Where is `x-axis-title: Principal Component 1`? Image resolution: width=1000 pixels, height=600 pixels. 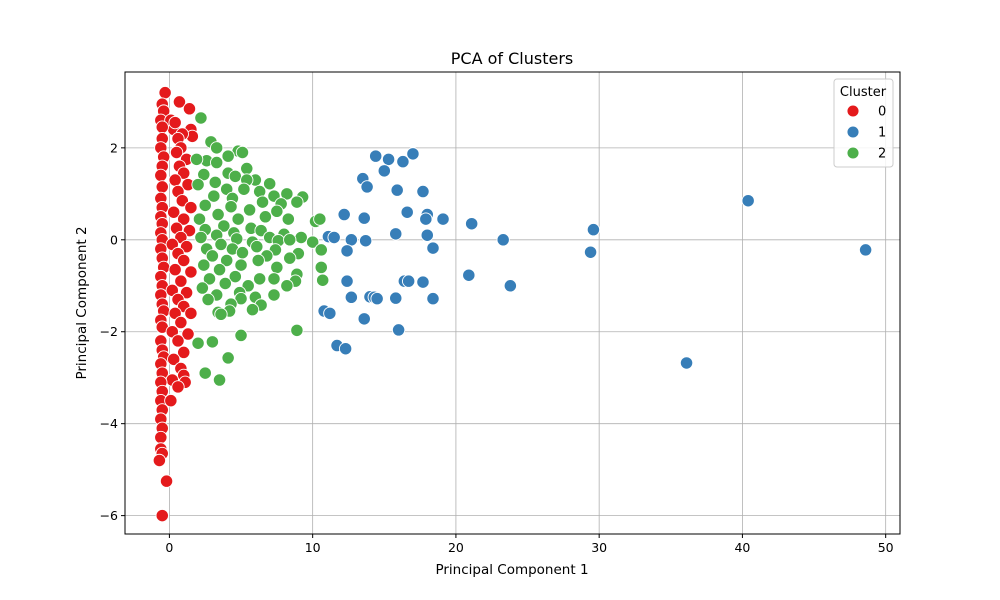
x-axis-title: Principal Component 1 is located at coordinates (511, 570).